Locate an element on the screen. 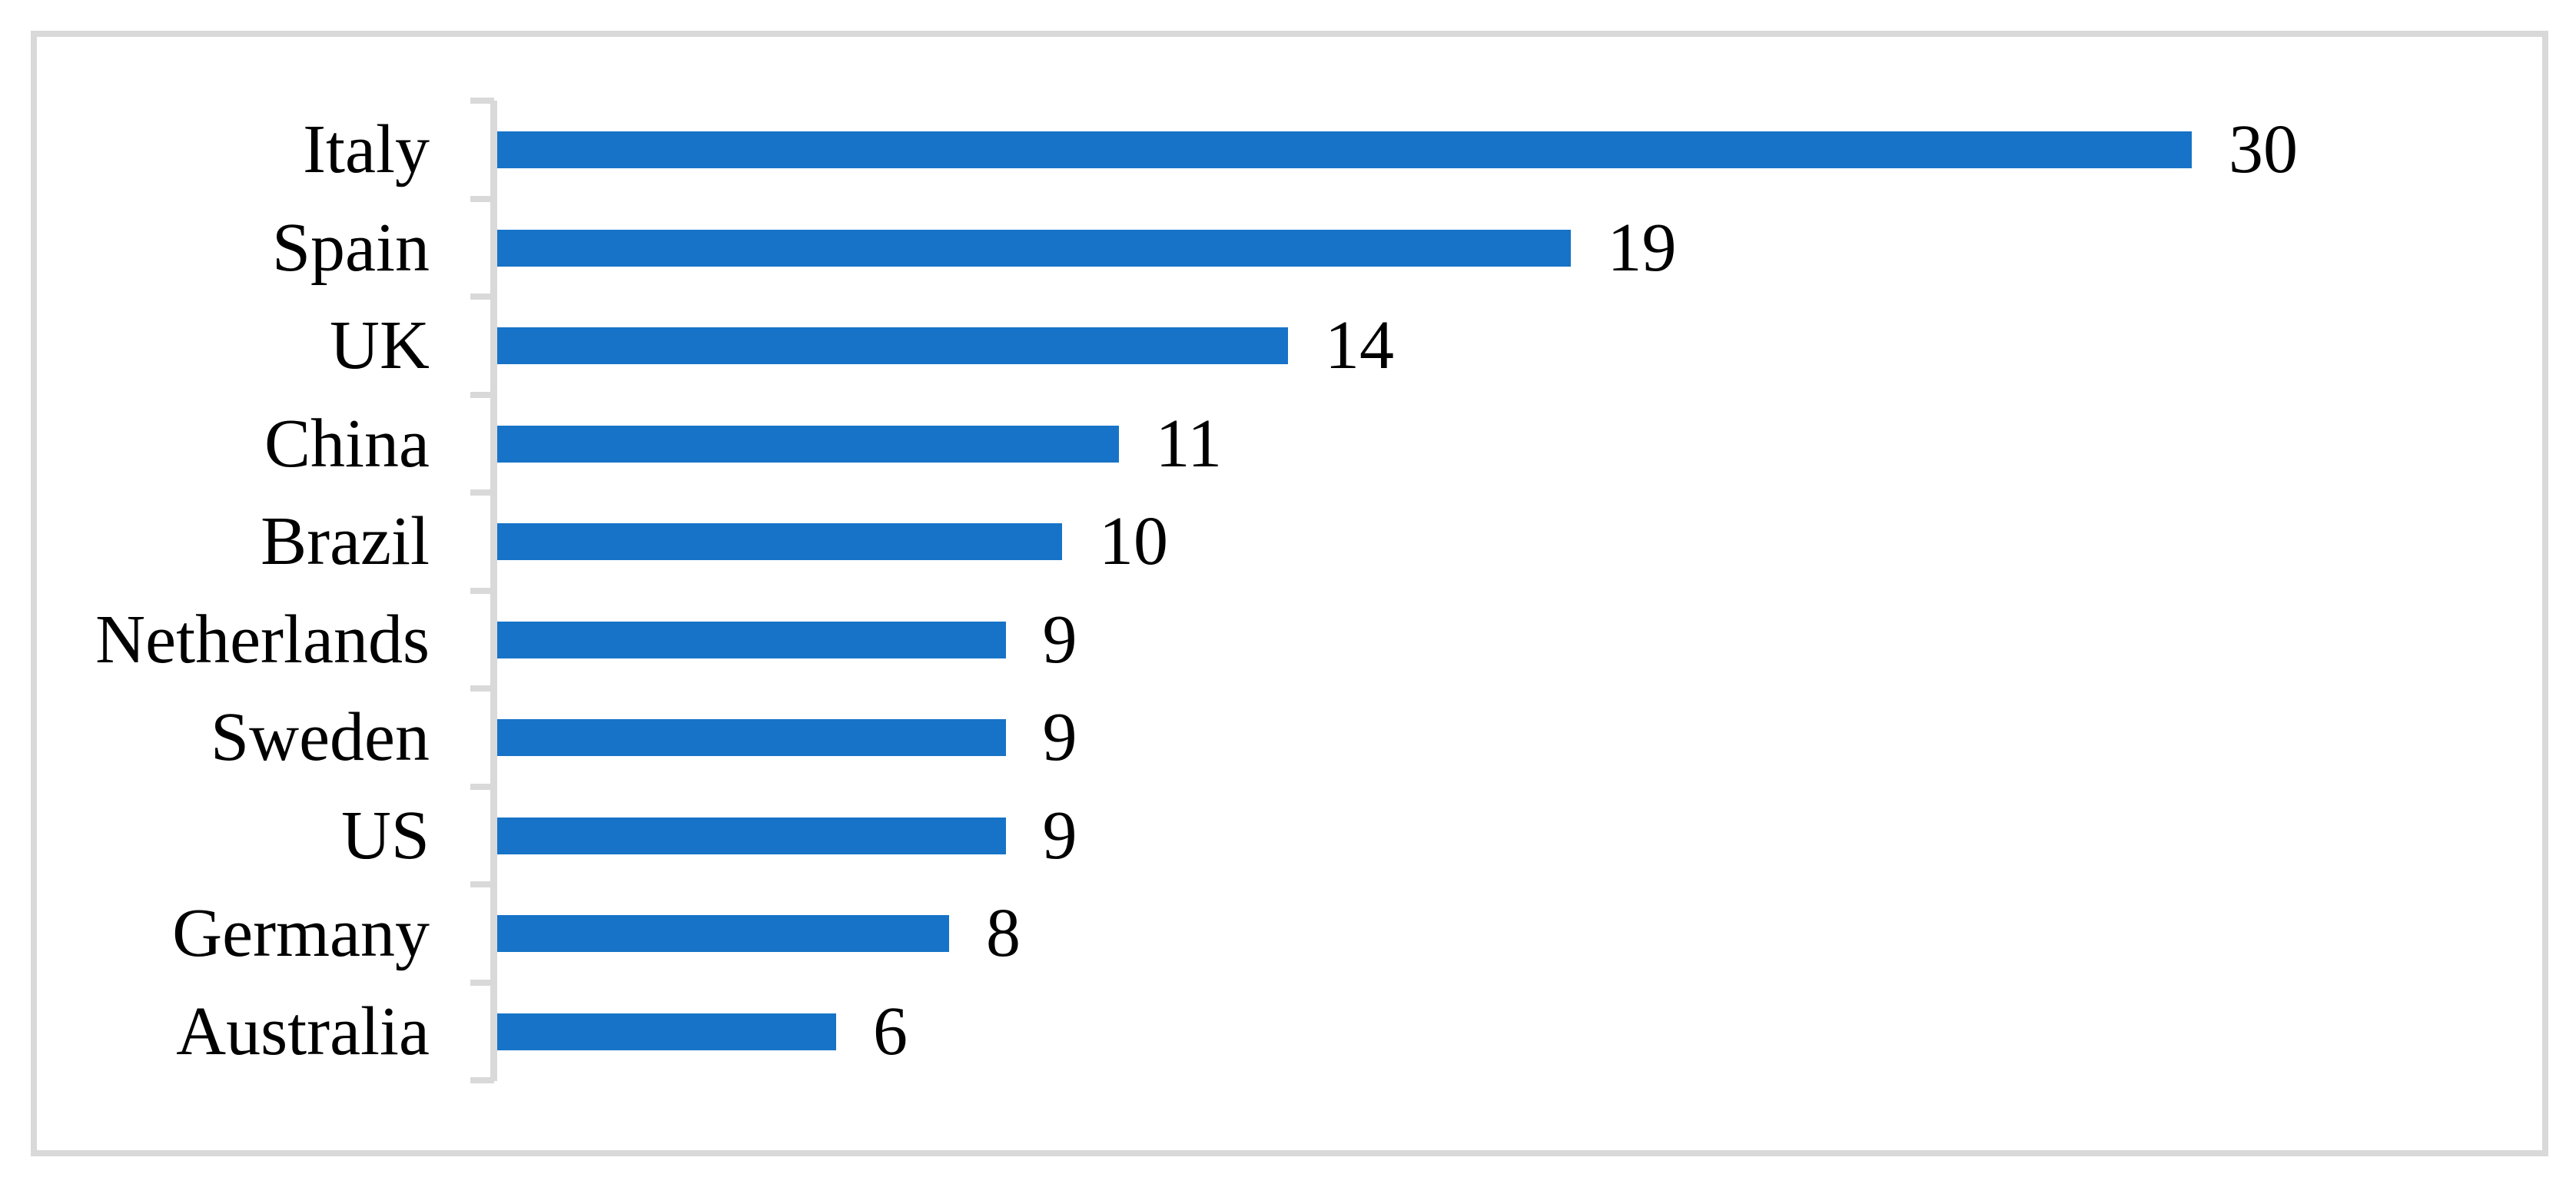 This screenshot has width=2576, height=1194. category-label: US is located at coordinates (385, 835).